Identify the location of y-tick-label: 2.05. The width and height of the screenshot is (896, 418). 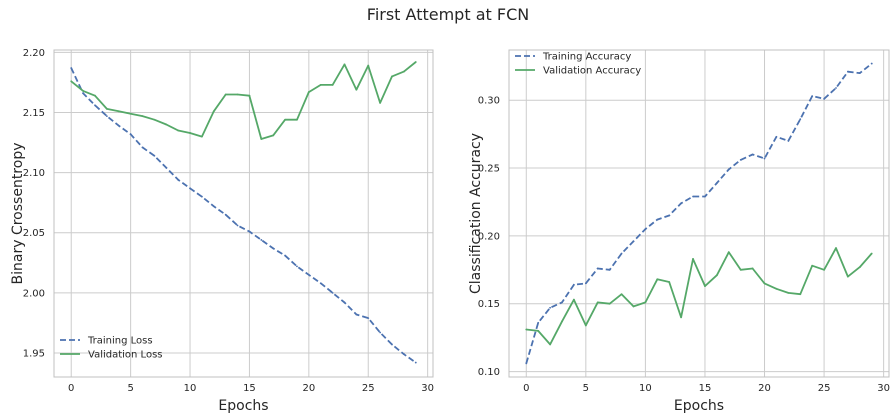
(34, 233).